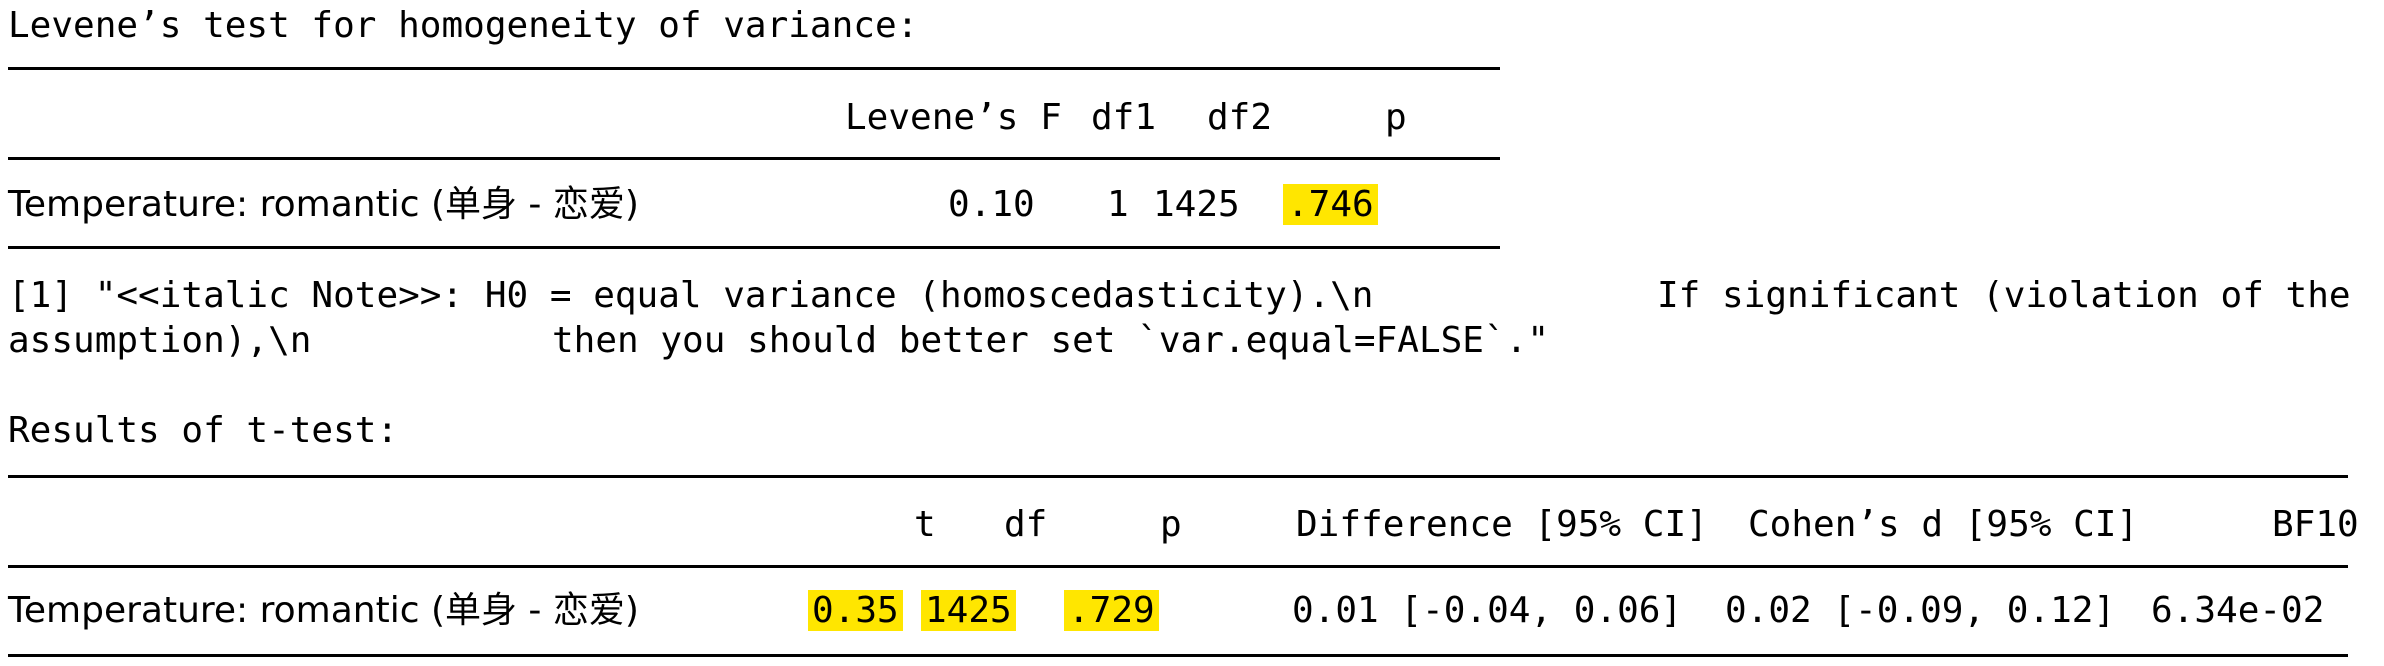 This screenshot has width=2384, height=666. I want to click on ttest-bottom-rule, so click(1178, 655).